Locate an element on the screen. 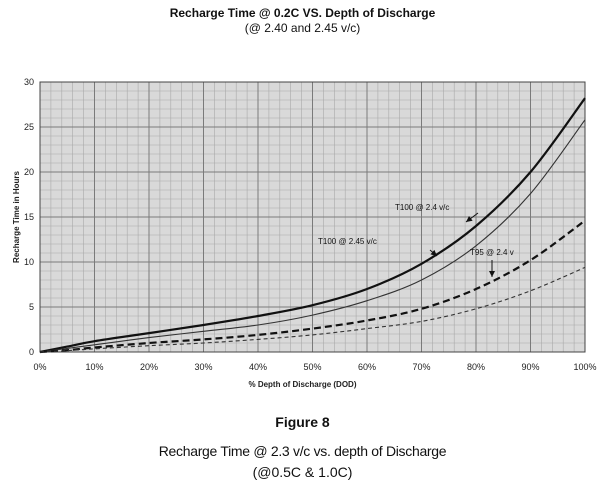 The image size is (605, 488). y-tick-label: 30 is located at coordinates (29, 82).